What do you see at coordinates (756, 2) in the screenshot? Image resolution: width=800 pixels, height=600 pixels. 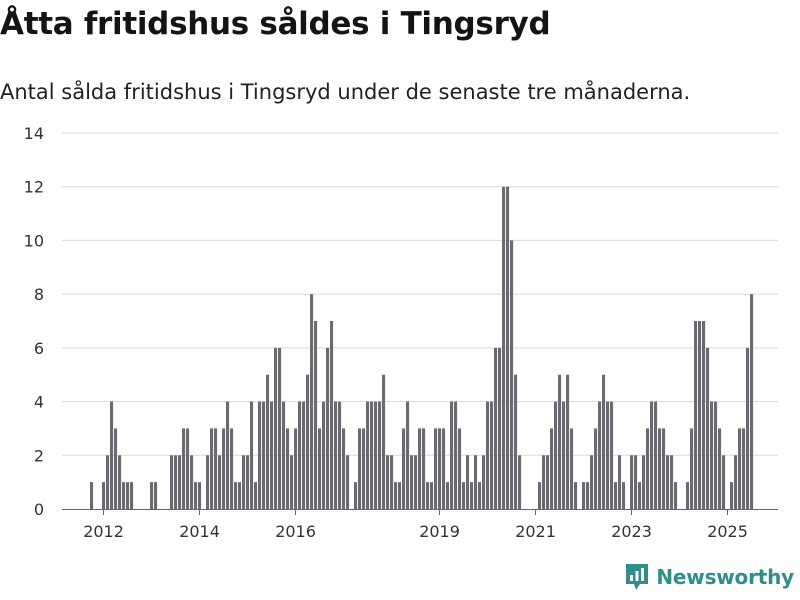 I see `annotations: 8` at bounding box center [756, 2].